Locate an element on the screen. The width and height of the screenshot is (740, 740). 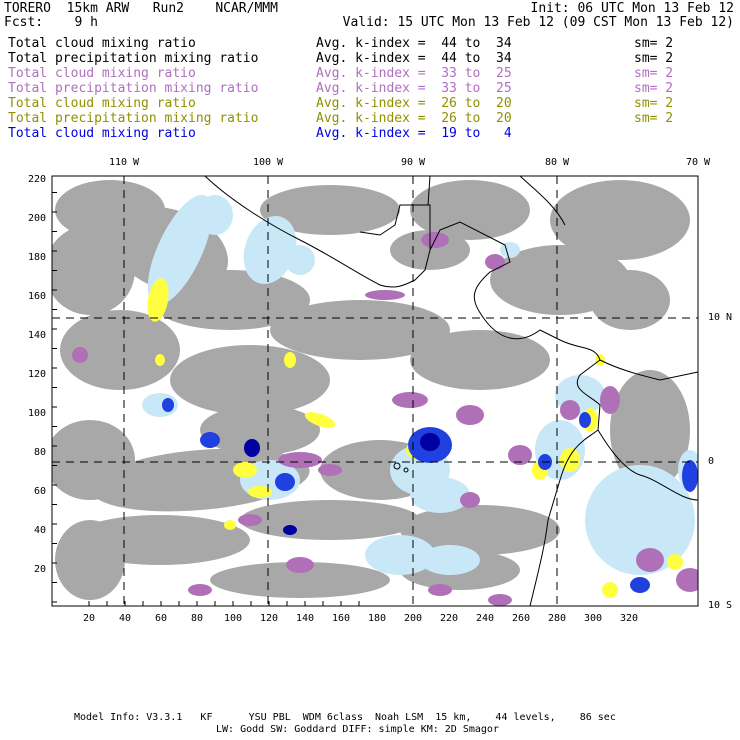
legend-field-5: Total precipitation mixing ratio is located at coordinates (133, 118).